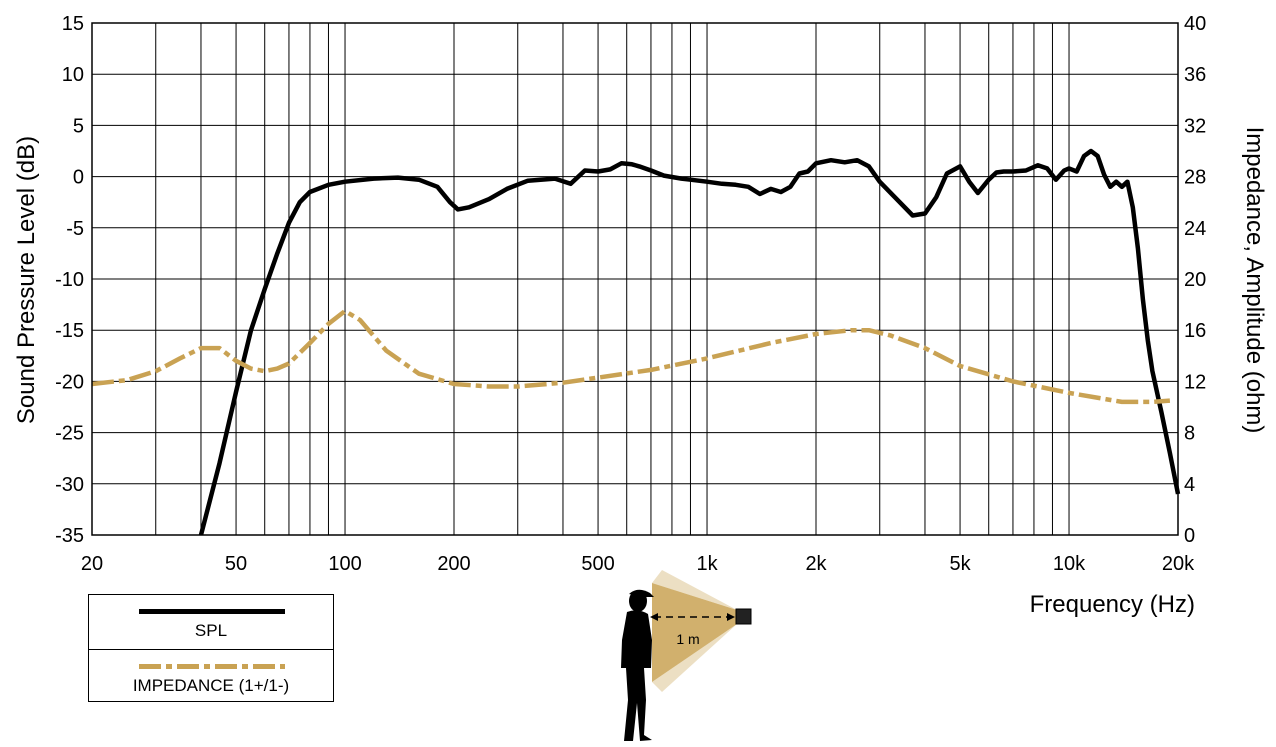 The height and width of the screenshot is (747, 1276). Describe the element at coordinates (1069, 564) in the screenshot. I see `x-tick-label: 10k` at that location.